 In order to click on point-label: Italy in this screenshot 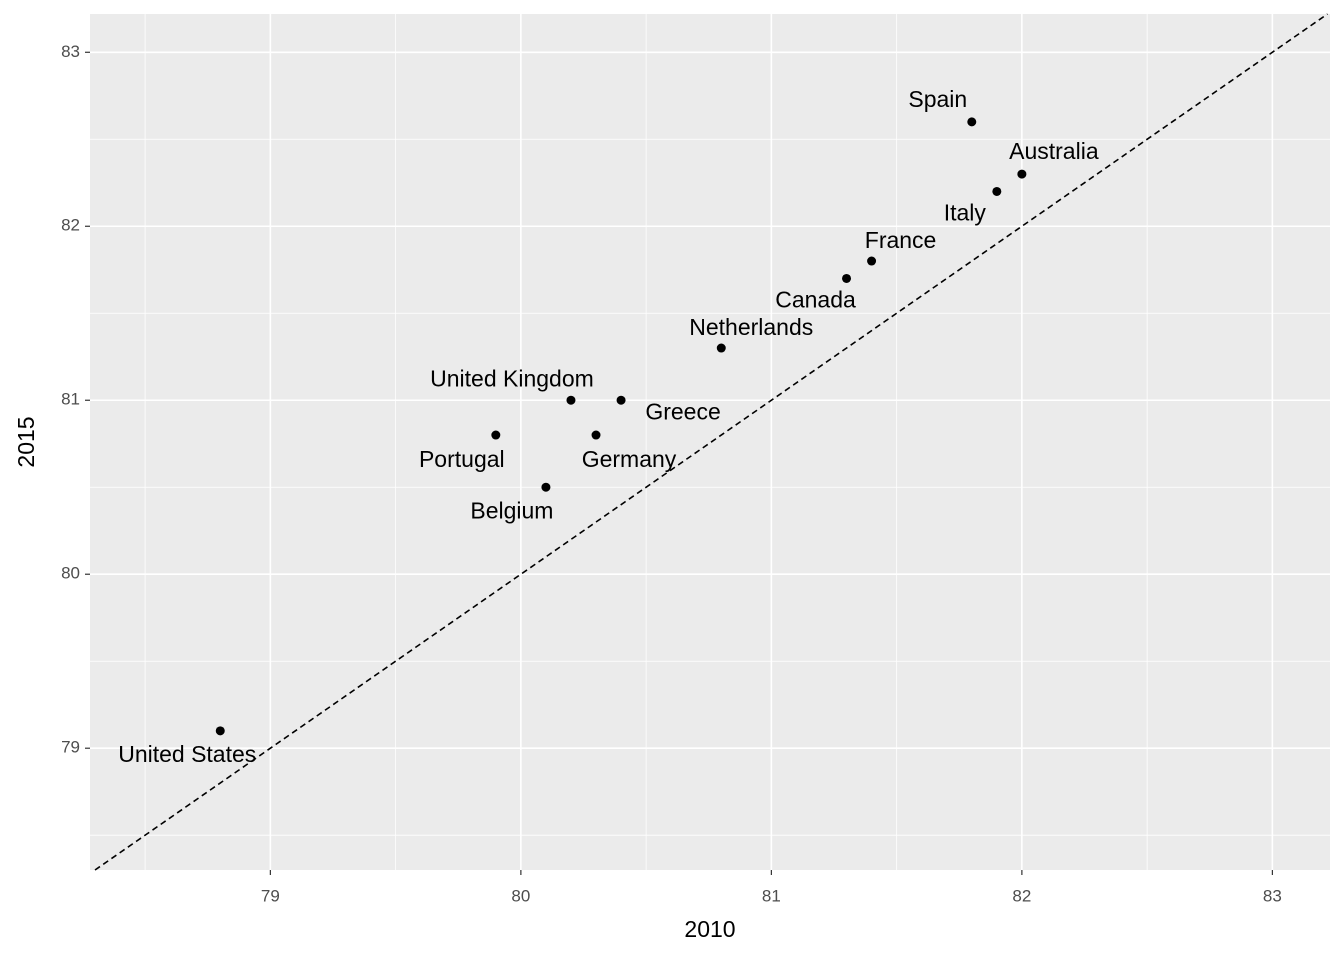, I will do `click(965, 213)`.